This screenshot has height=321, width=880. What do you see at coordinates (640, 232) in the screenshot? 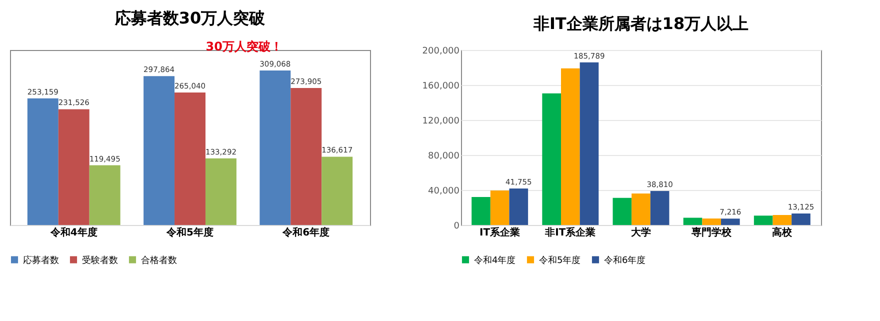
I see `x-tick-label: 大学` at bounding box center [640, 232].